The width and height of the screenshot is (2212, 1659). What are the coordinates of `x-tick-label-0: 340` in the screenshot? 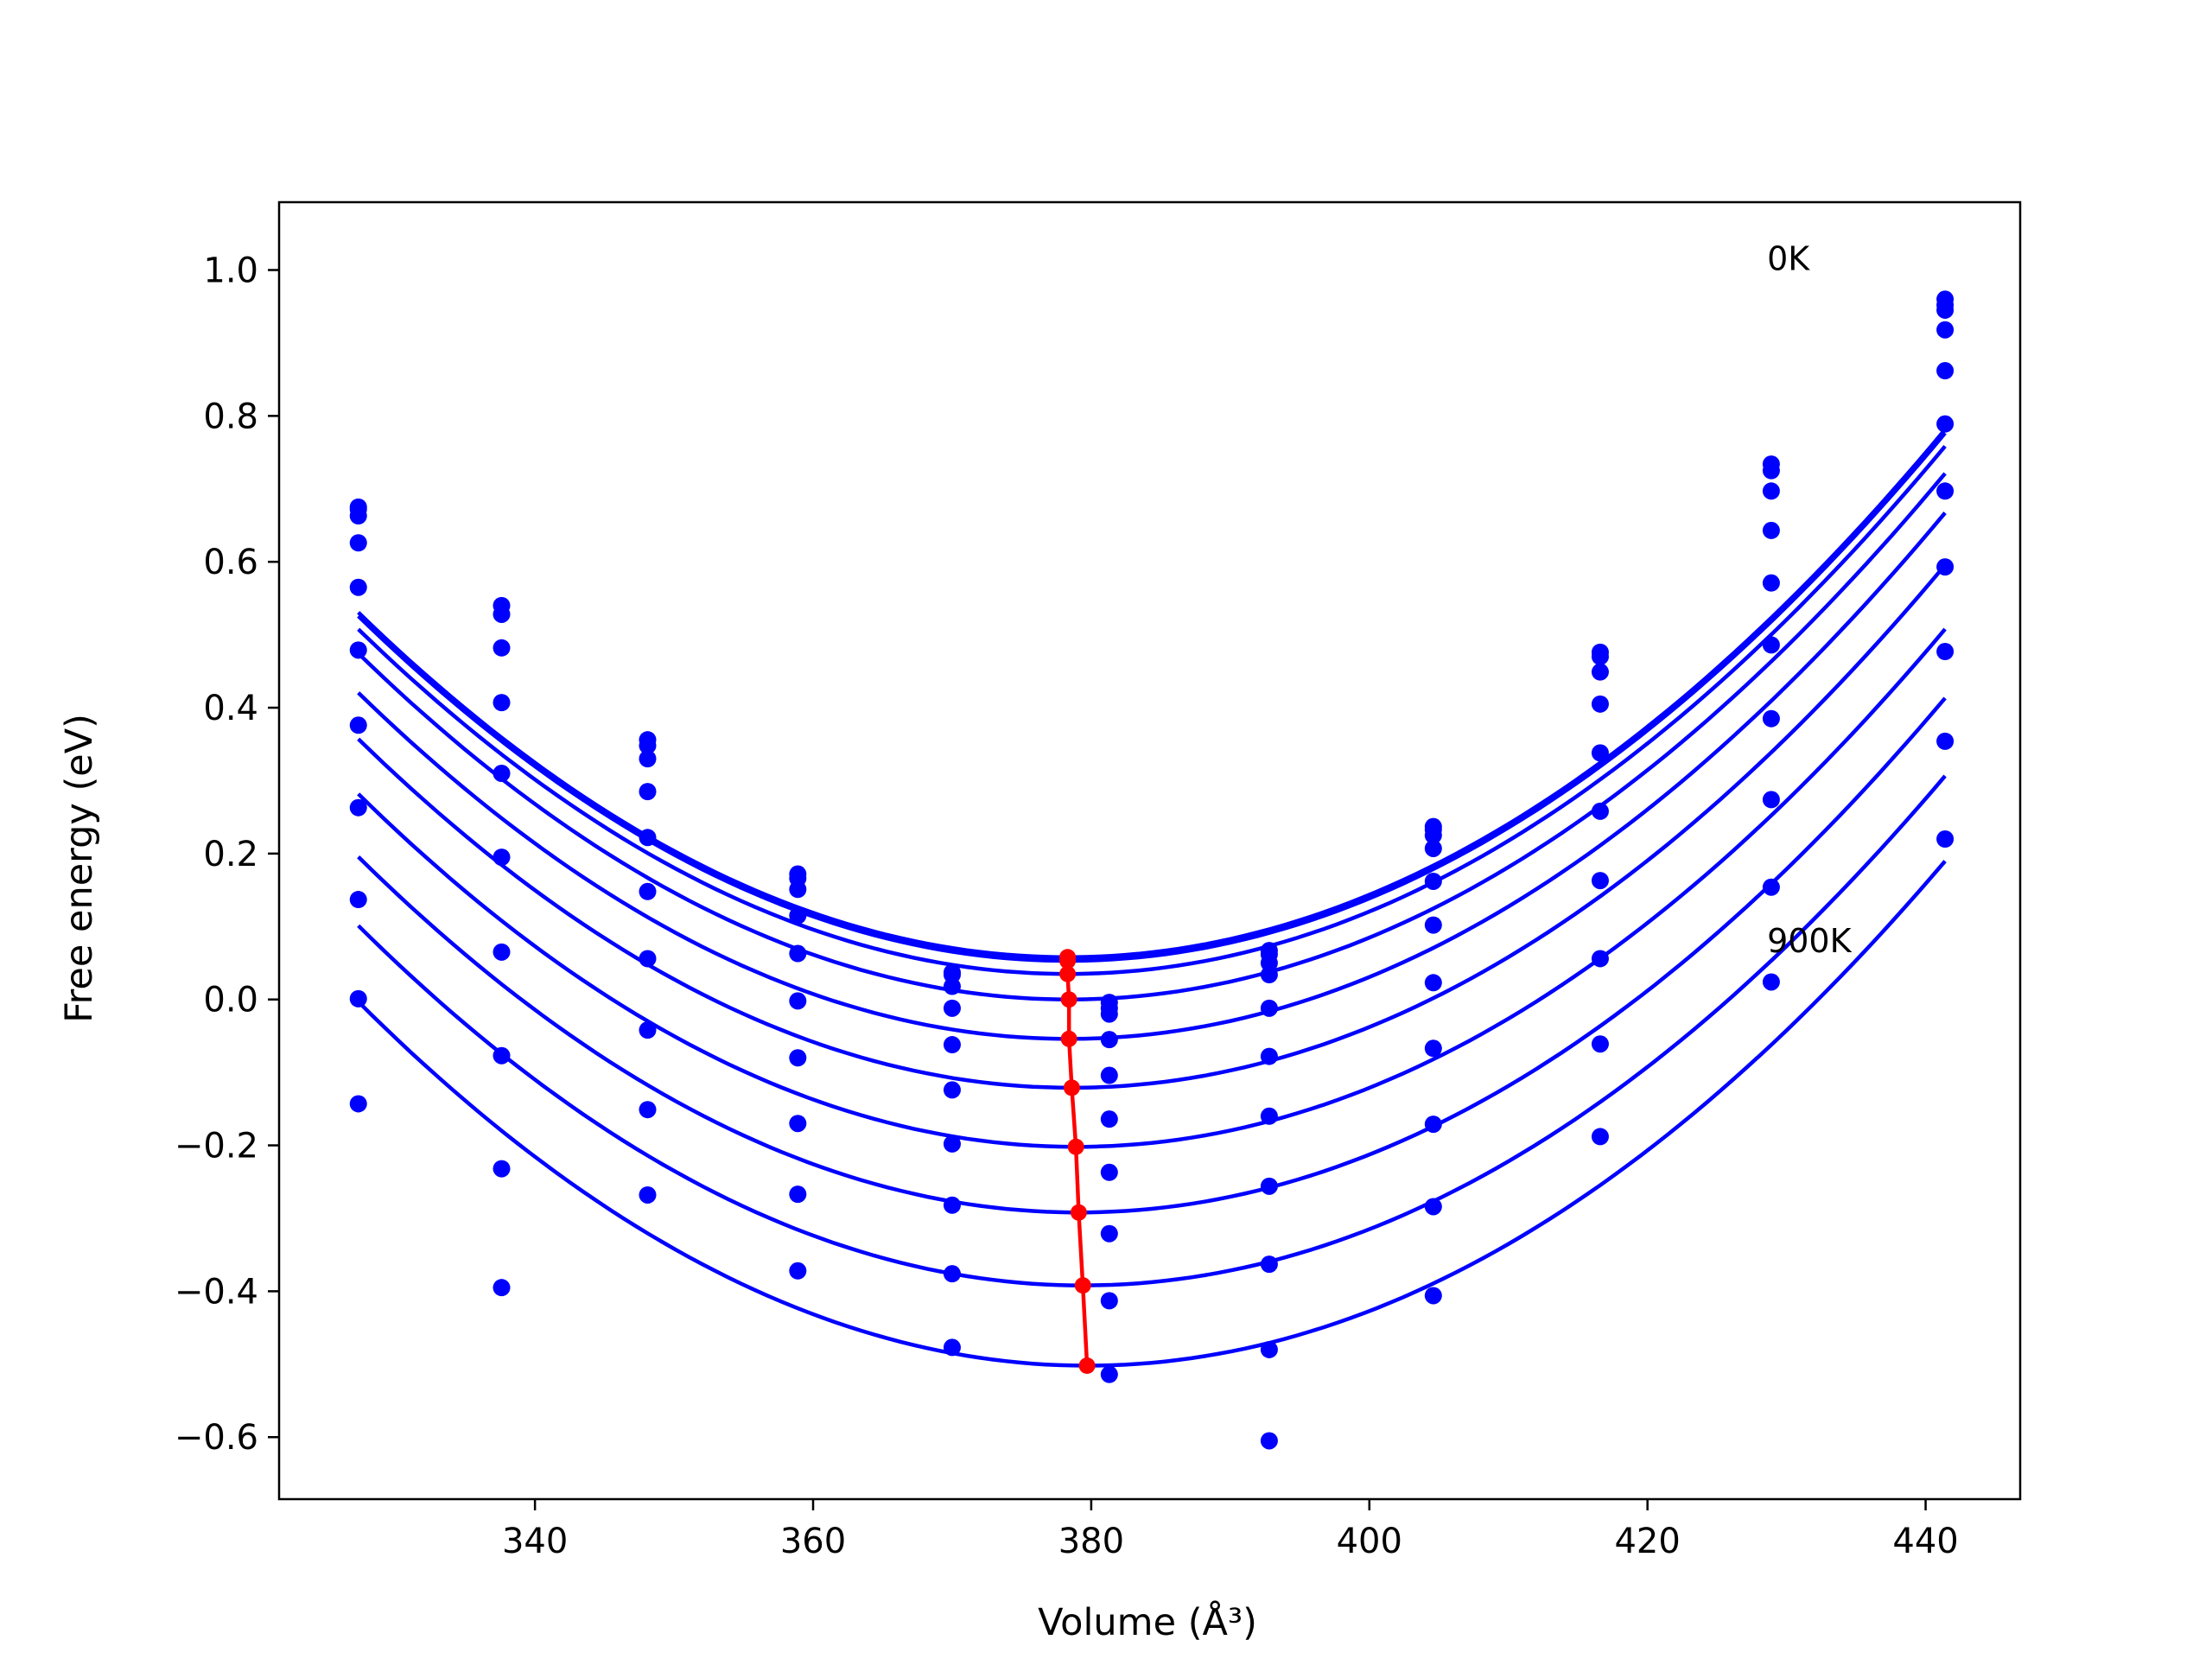 It's located at (535, 1541).